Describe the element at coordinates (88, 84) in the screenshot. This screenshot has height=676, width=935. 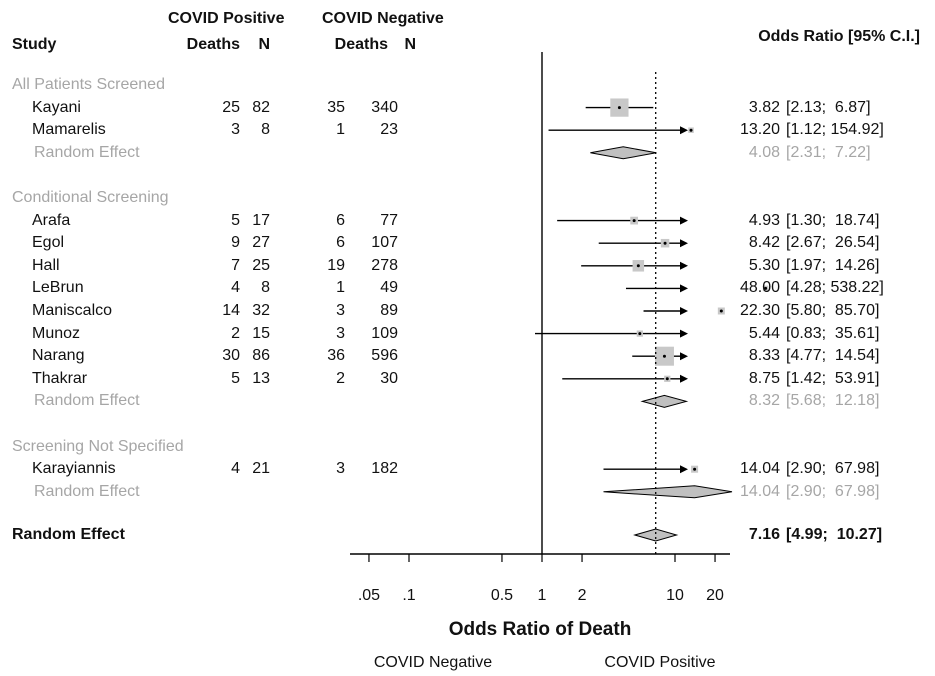
I see `group-0-title: All Patients Screened` at that location.